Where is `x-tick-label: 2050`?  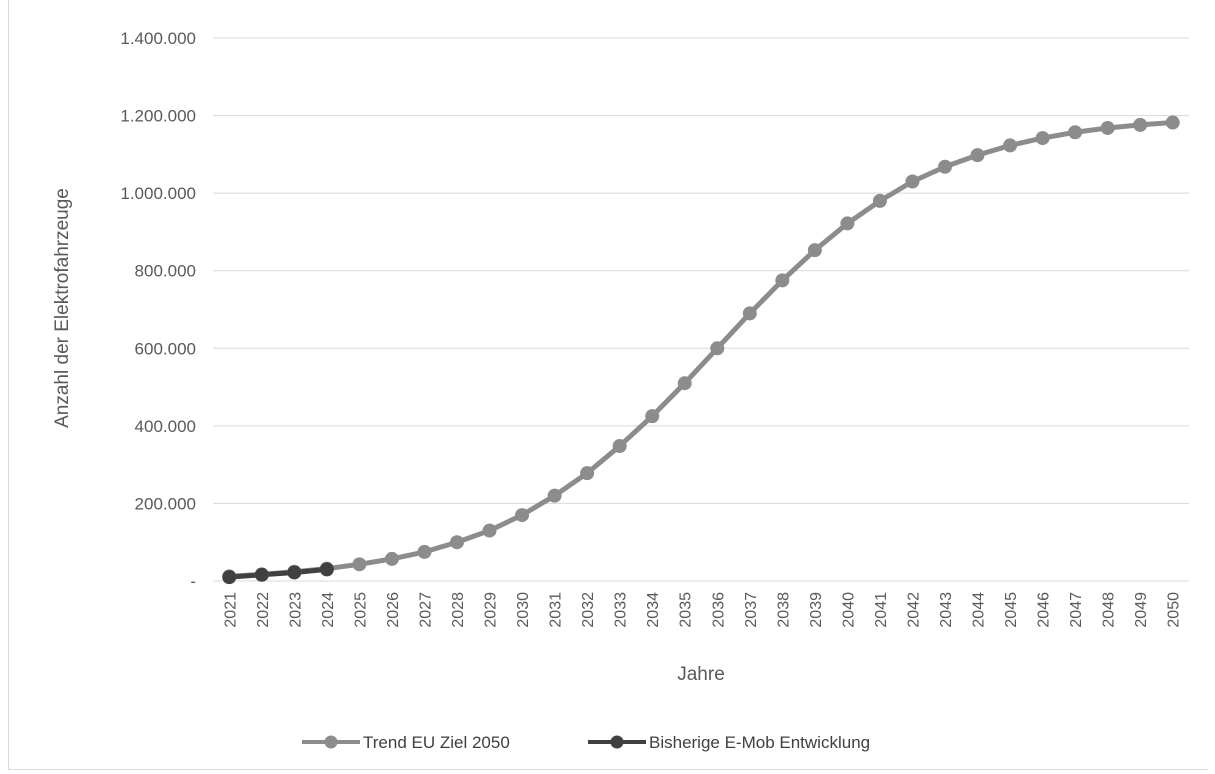 x-tick-label: 2050 is located at coordinates (1174, 610).